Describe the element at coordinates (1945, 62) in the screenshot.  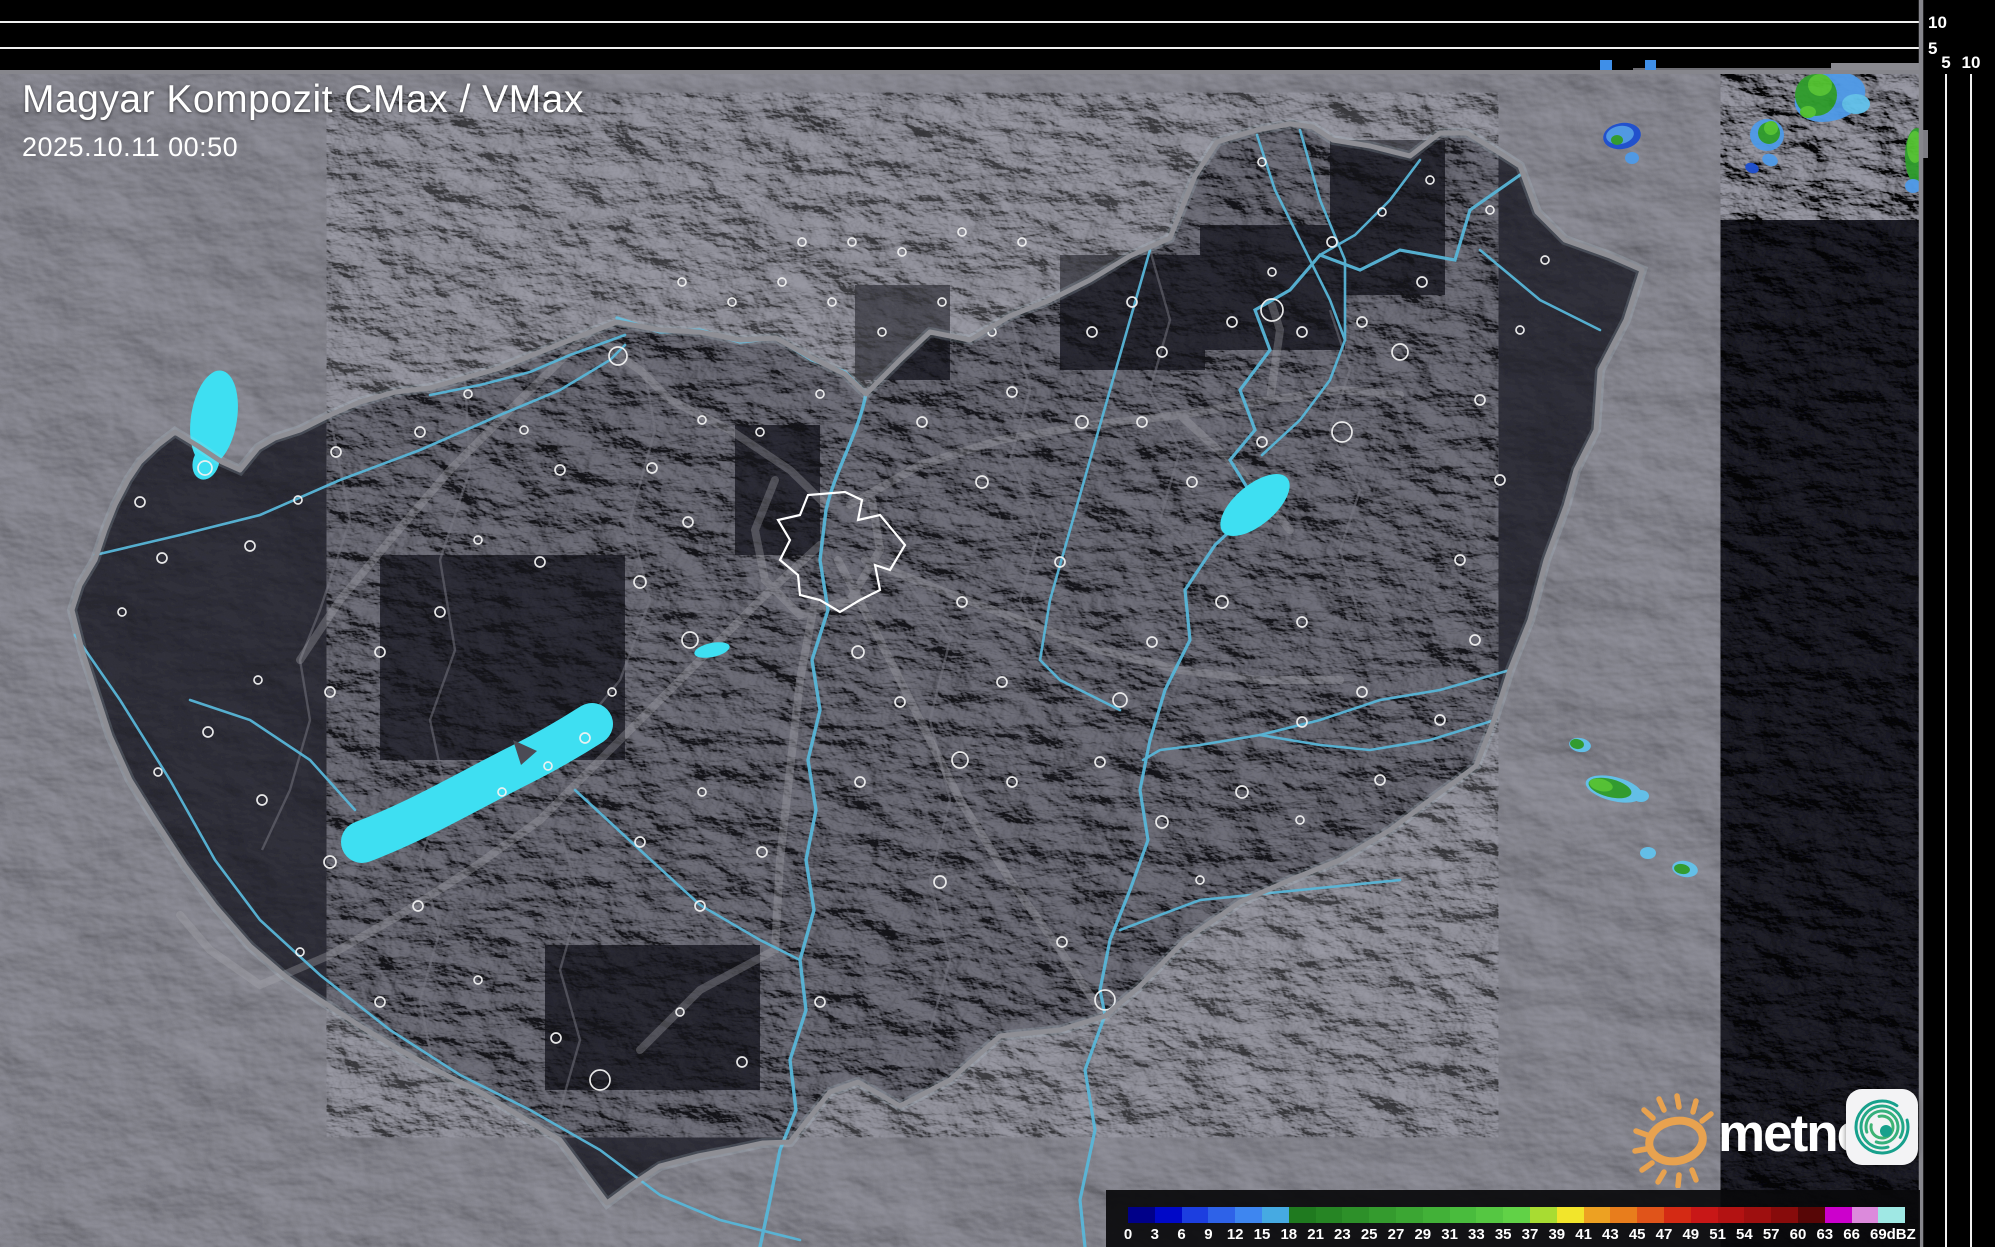
I see `right-axis-label-5: 5` at that location.